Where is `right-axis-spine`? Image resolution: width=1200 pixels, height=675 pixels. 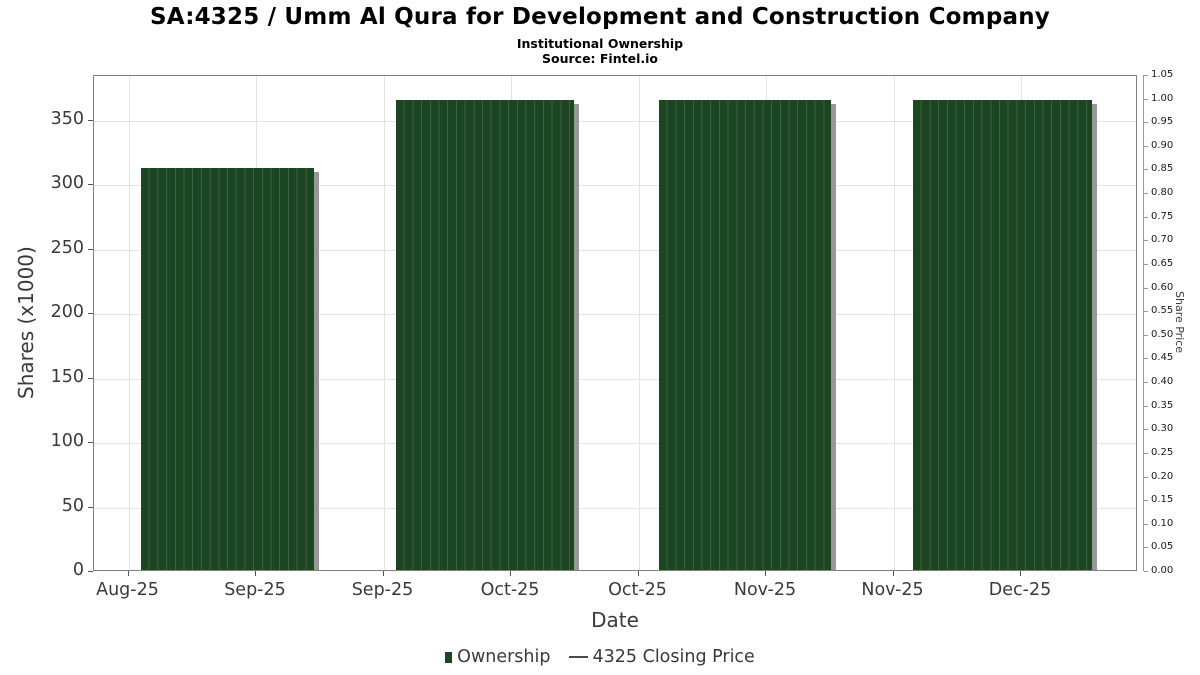
right-axis-spine is located at coordinates (1143, 323).